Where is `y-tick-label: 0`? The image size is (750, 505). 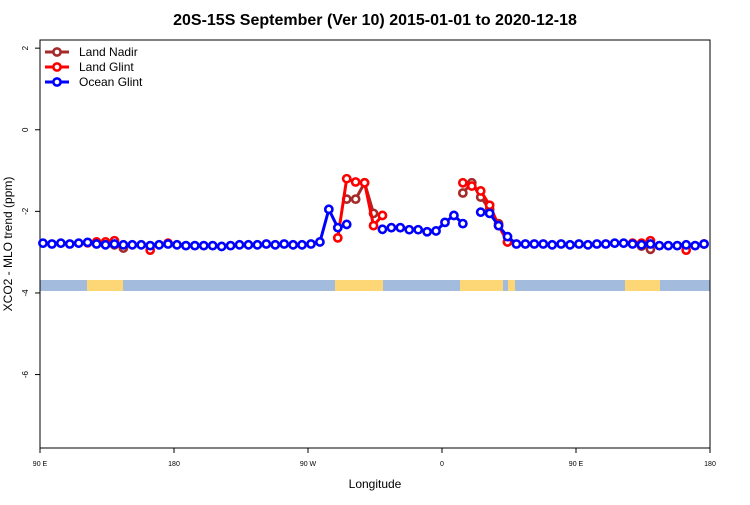
y-tick-label: 0 is located at coordinates (25, 129).